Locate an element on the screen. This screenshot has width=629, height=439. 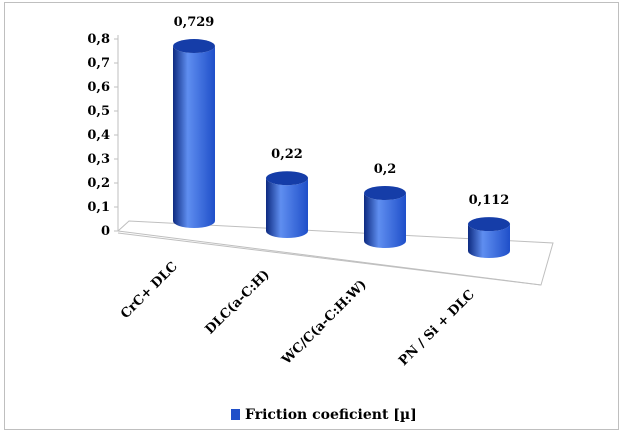
data-label: 0,2 is located at coordinates (385, 169).